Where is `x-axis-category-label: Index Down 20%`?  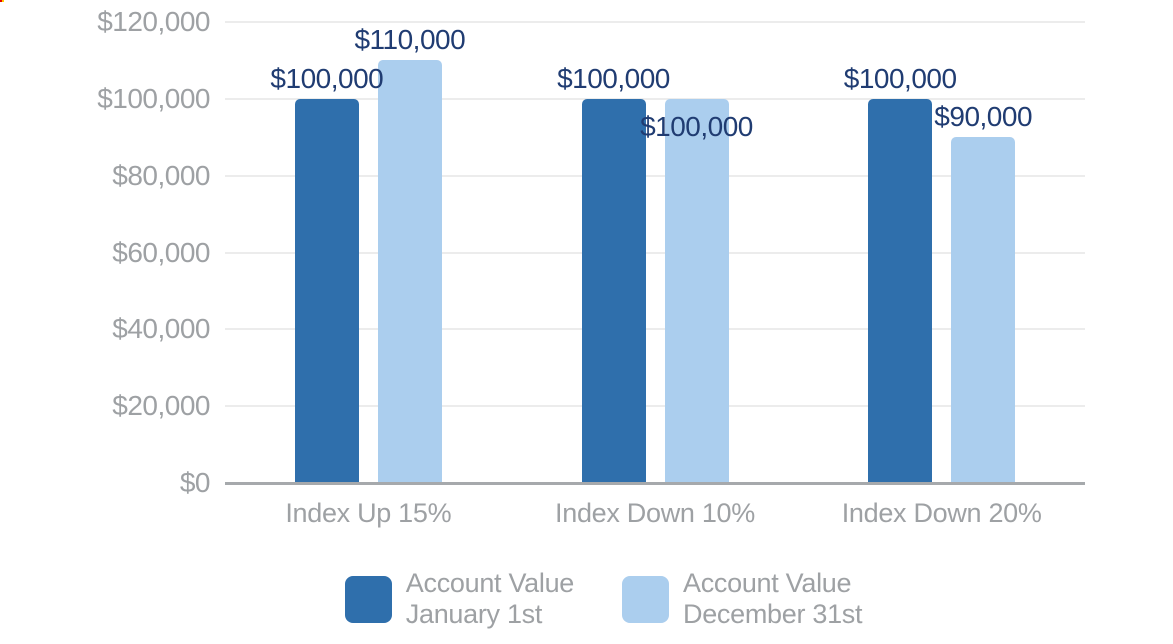 x-axis-category-label: Index Down 20% is located at coordinates (941, 513).